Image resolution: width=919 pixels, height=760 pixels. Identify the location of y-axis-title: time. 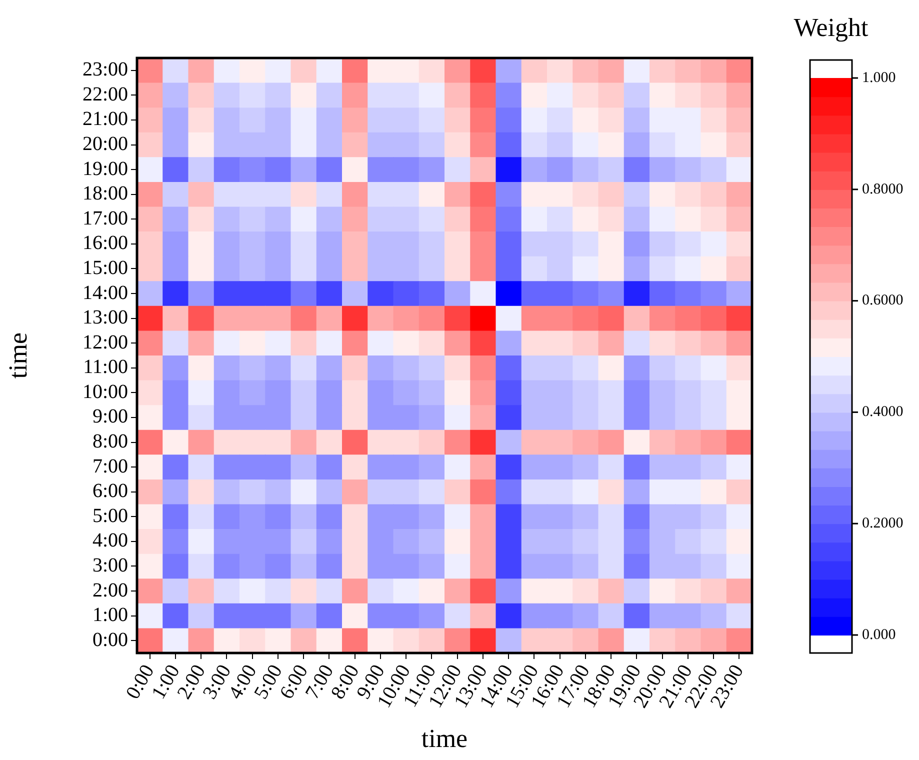
(17, 355).